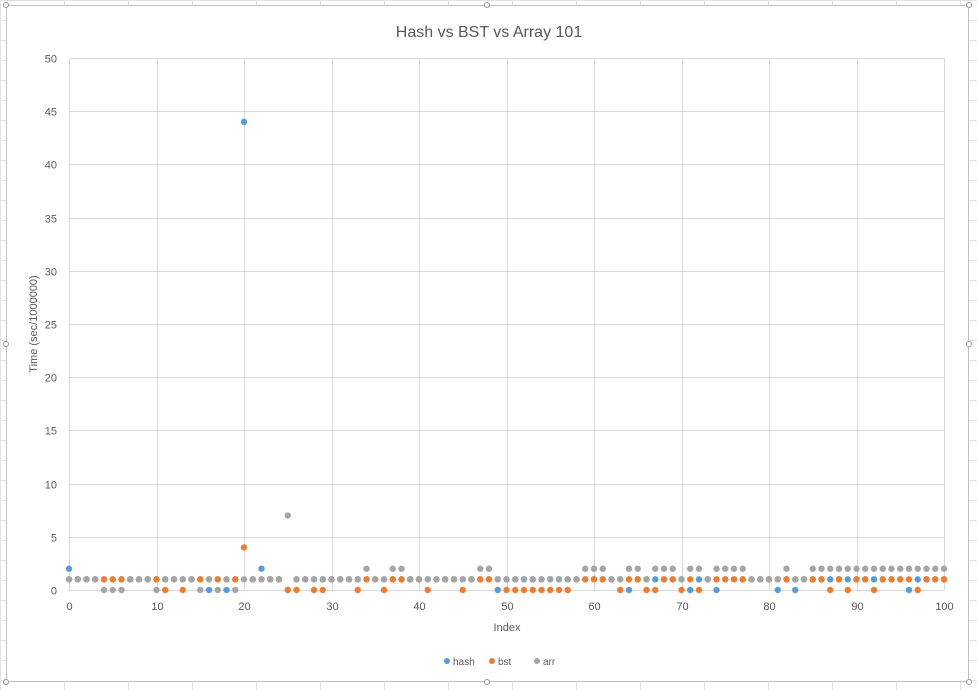  Describe the element at coordinates (6, 5) in the screenshot. I see `resize-handle-top-left` at that location.